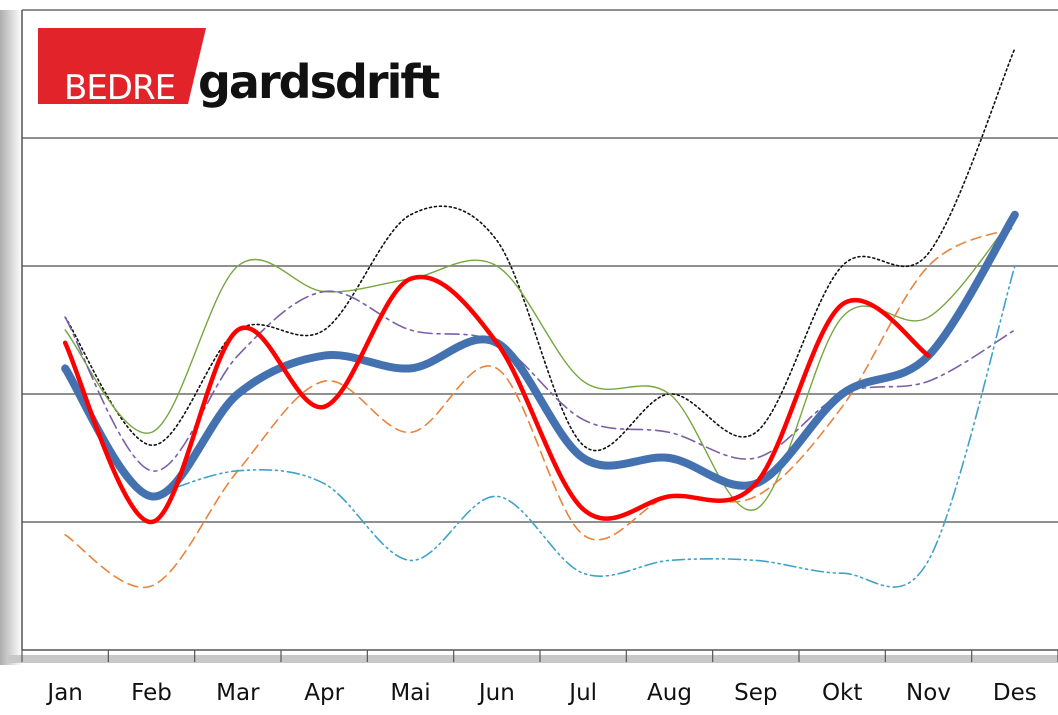 The image size is (1058, 715). What do you see at coordinates (755, 693) in the screenshot?
I see `x-tick-label-sep: Sep` at bounding box center [755, 693].